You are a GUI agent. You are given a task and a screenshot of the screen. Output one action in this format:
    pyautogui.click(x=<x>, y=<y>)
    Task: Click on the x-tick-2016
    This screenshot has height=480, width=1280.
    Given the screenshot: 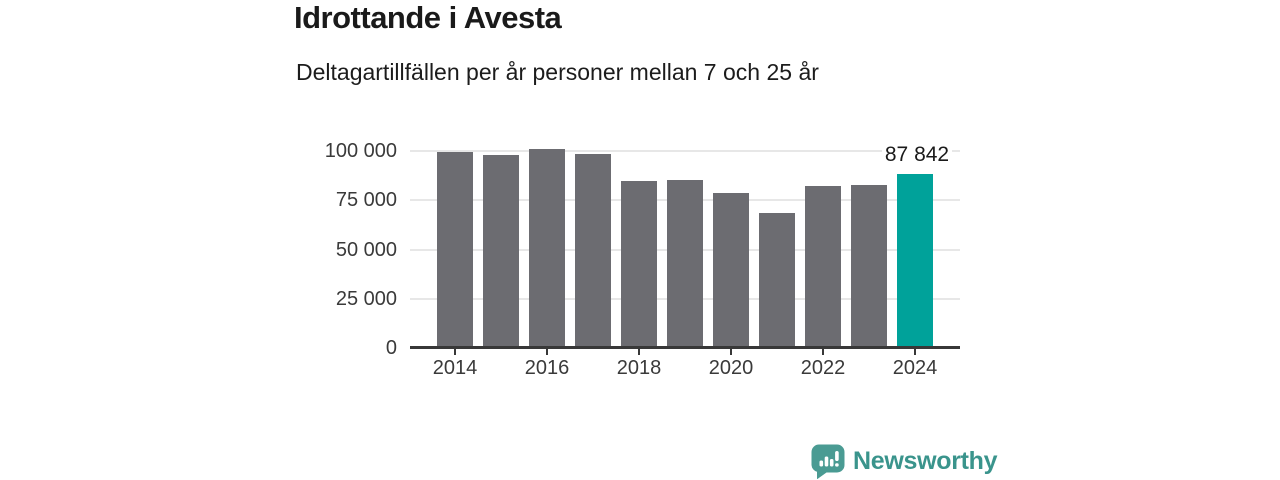 What is the action you would take?
    pyautogui.click(x=547, y=352)
    